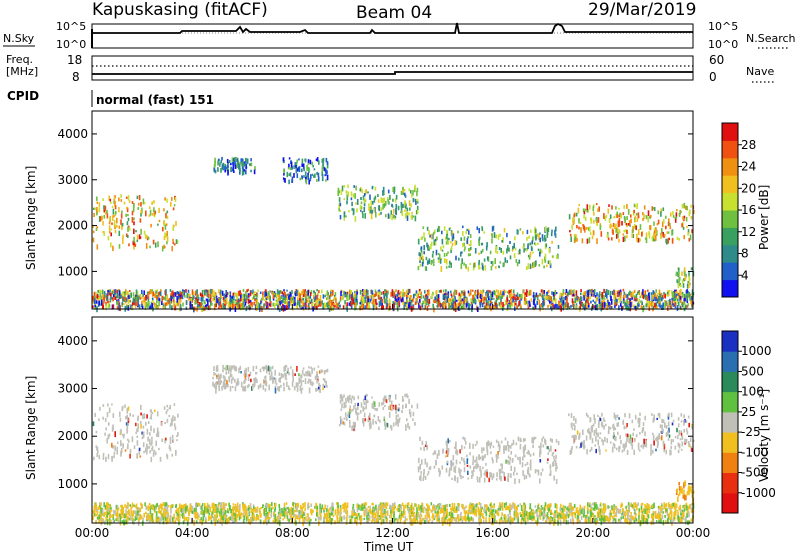  I want to click on cpid-label: CPID, so click(23, 96).